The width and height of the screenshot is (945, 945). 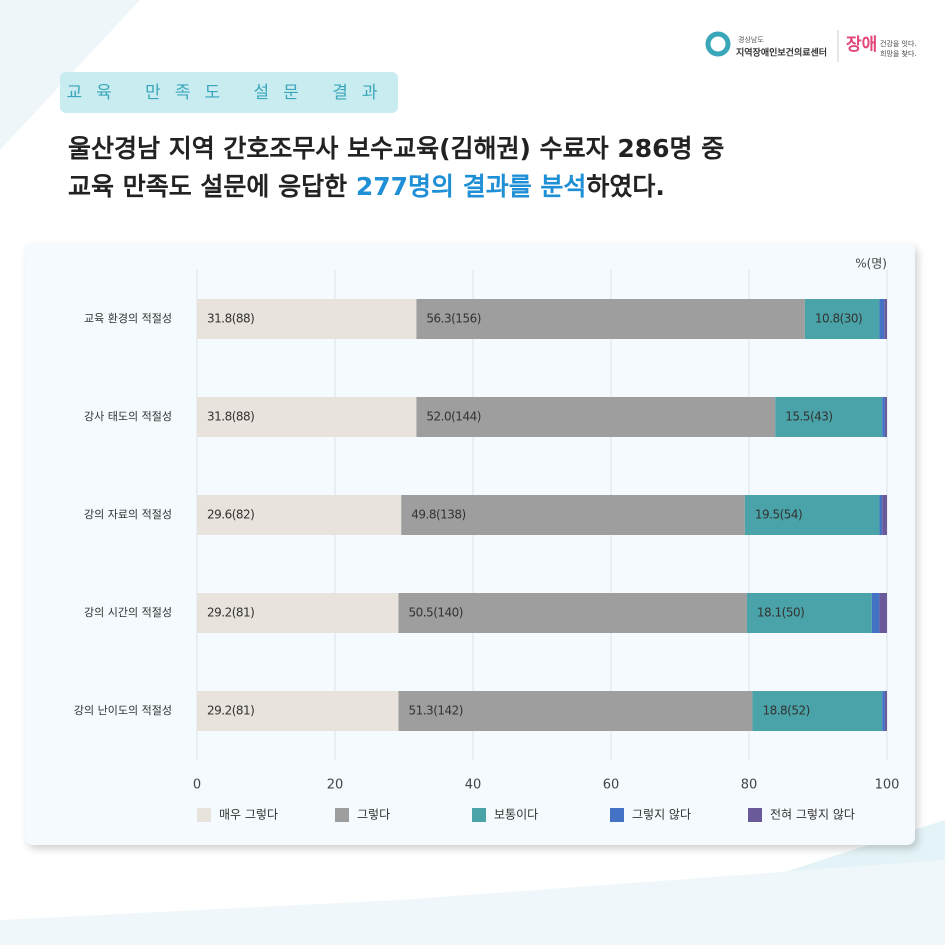 I want to click on y-tick-label: 강의 시간의 적절성, so click(x=128, y=612).